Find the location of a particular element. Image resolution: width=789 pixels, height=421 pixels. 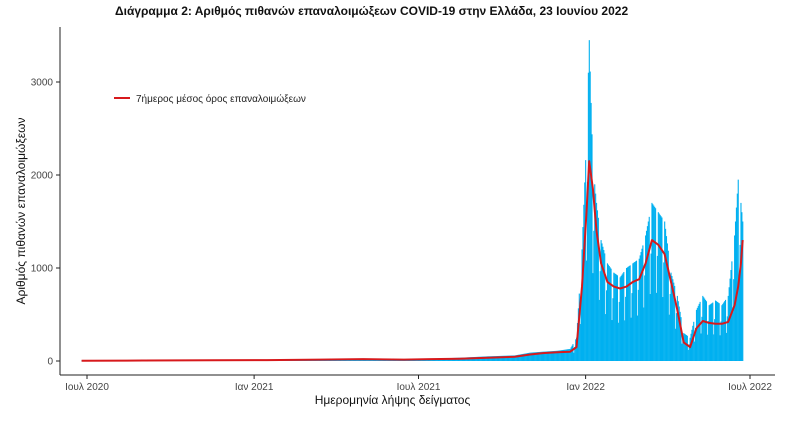

y-axis-ticks: 0 1000 2000 3000 is located at coordinates (45, 223).